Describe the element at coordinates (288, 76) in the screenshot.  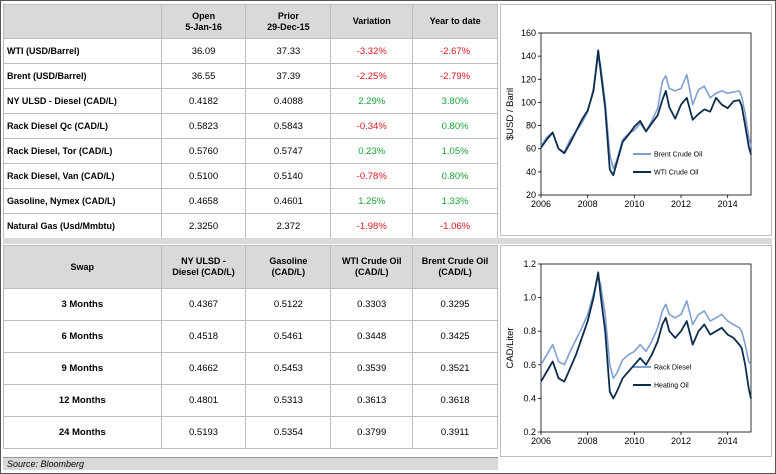
I see `prior-value: 37.39` at that location.